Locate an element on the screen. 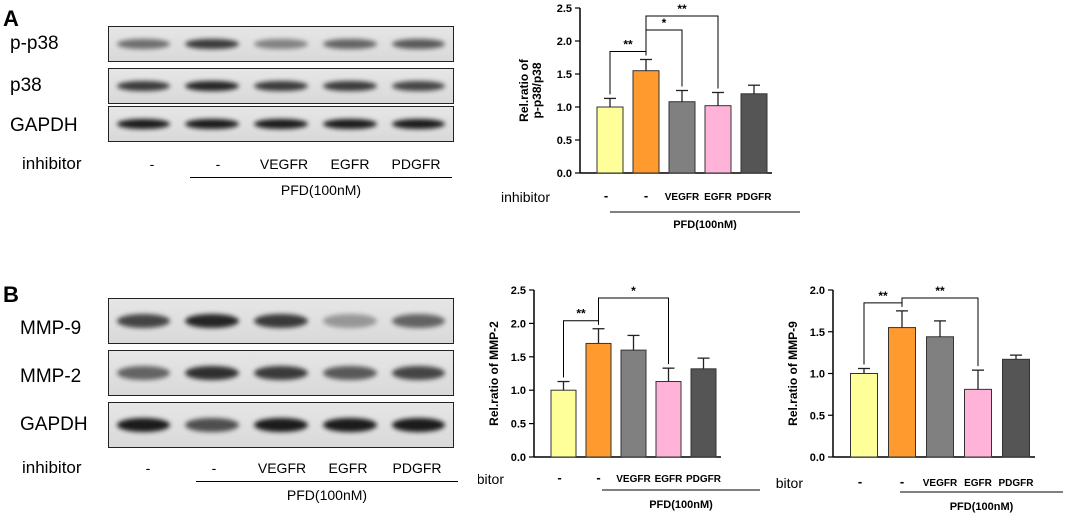 The height and width of the screenshot is (516, 1065). blot-strip-p-p38 is located at coordinates (281, 44).